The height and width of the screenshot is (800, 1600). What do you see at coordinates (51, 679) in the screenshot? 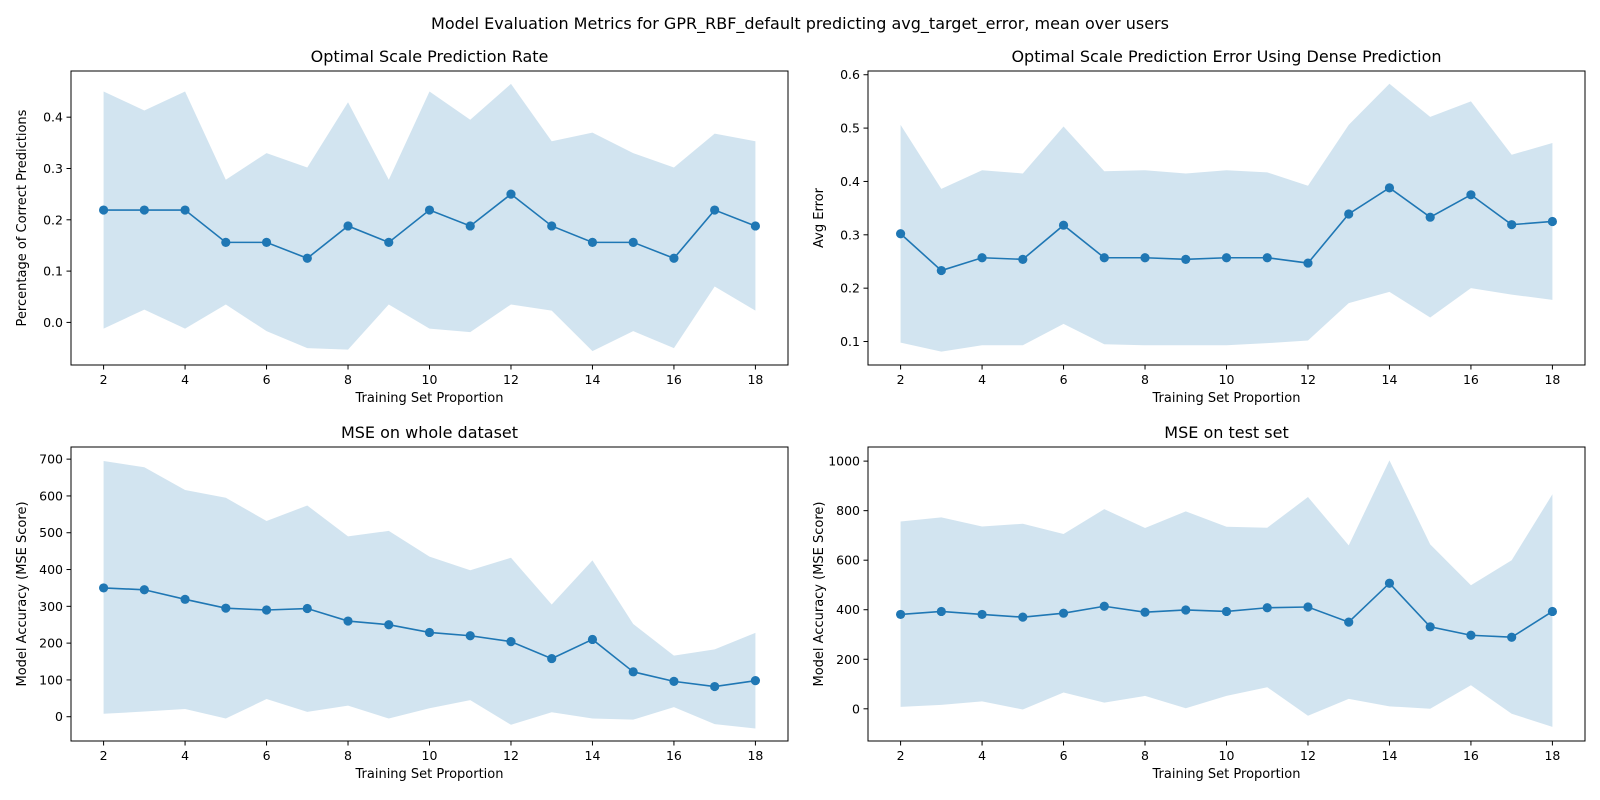
I see `y-tick-label: 100` at bounding box center [51, 679].